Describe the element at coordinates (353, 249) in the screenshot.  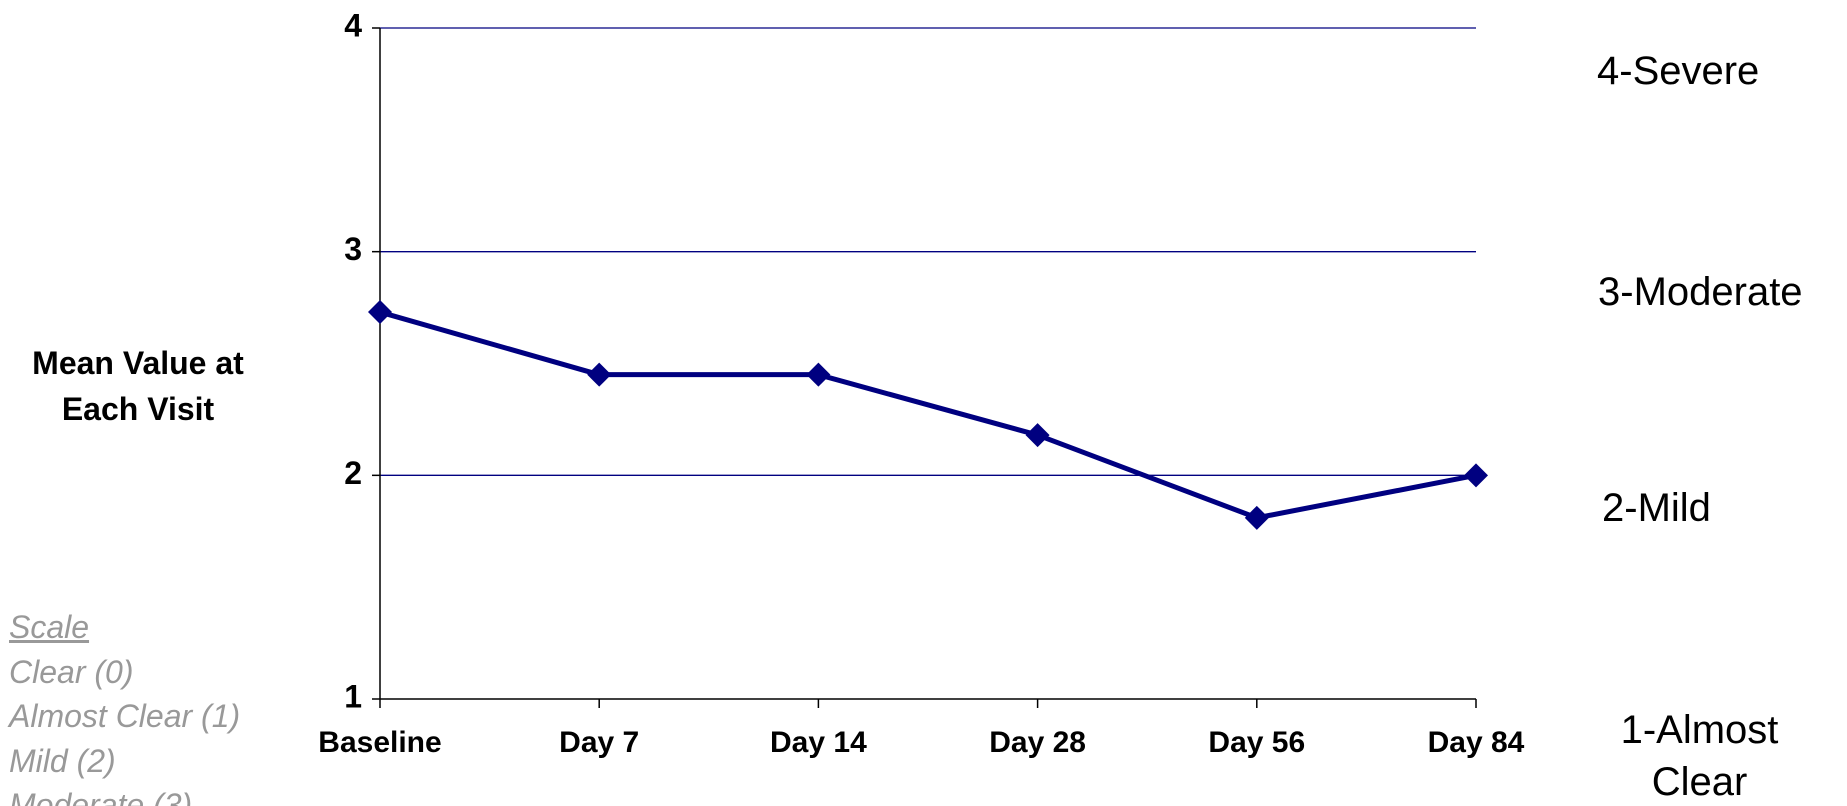
I see `y-tick-label: 3` at that location.